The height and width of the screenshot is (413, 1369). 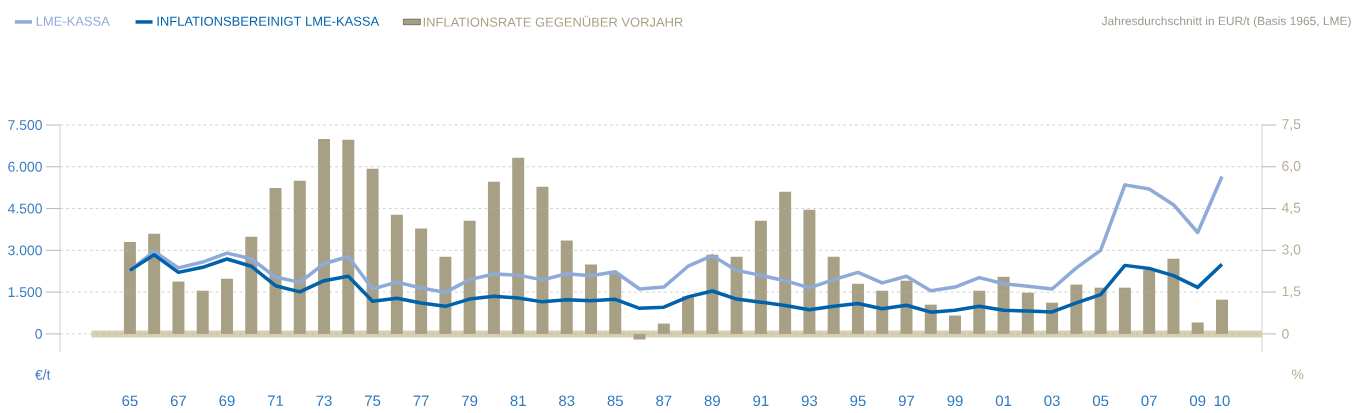 I want to click on y2-tick-label: 3,0, so click(x=1291, y=250).